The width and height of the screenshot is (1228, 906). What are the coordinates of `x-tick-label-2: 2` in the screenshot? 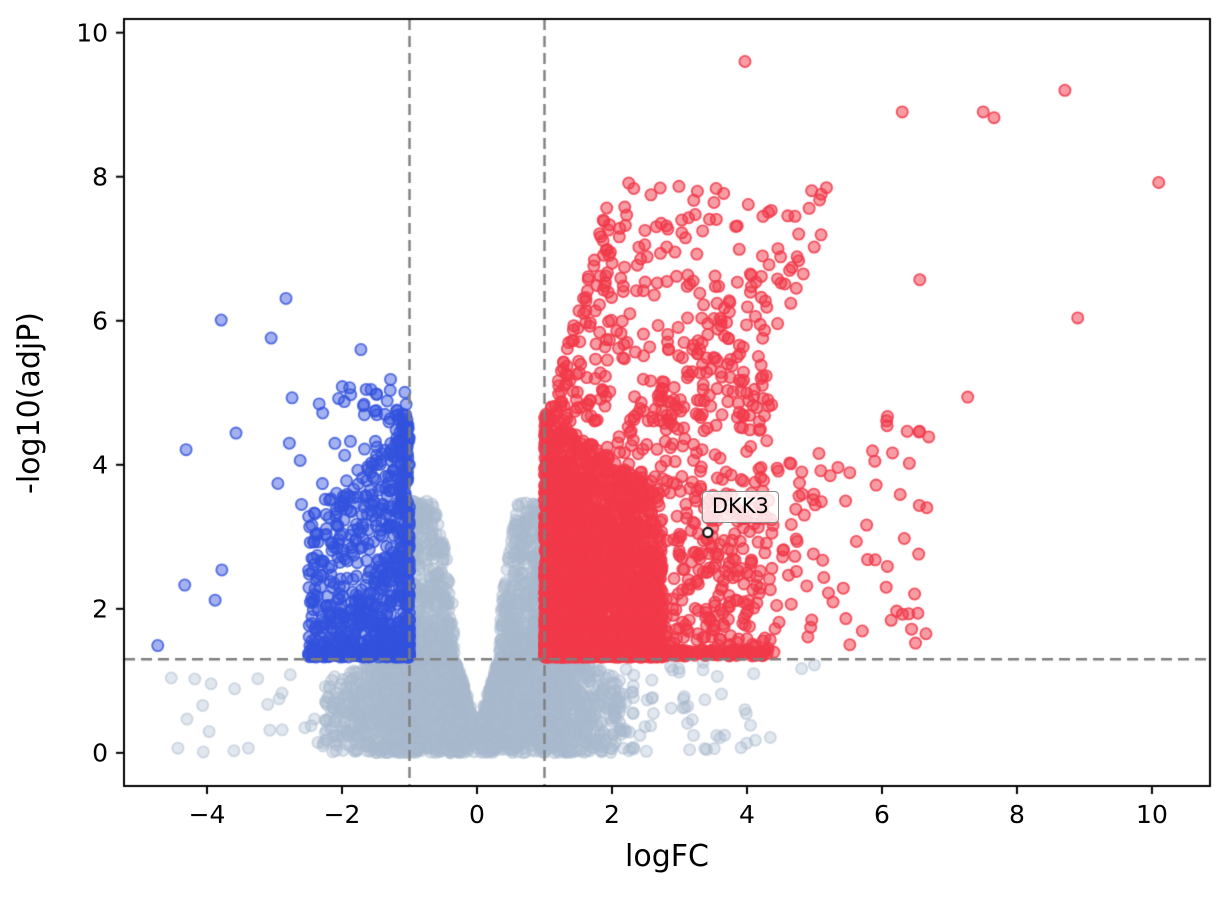 It's located at (612, 814).